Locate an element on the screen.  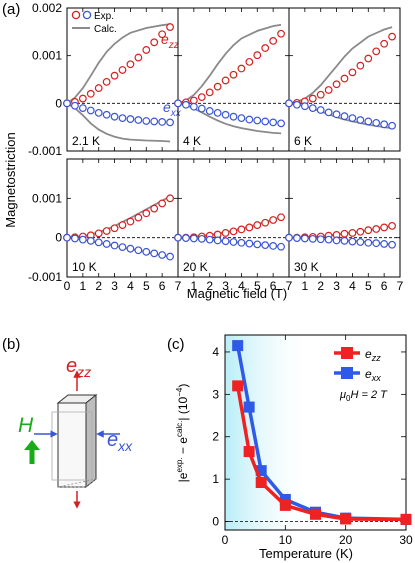
panel-label-a: (a) is located at coordinates (11, 9).